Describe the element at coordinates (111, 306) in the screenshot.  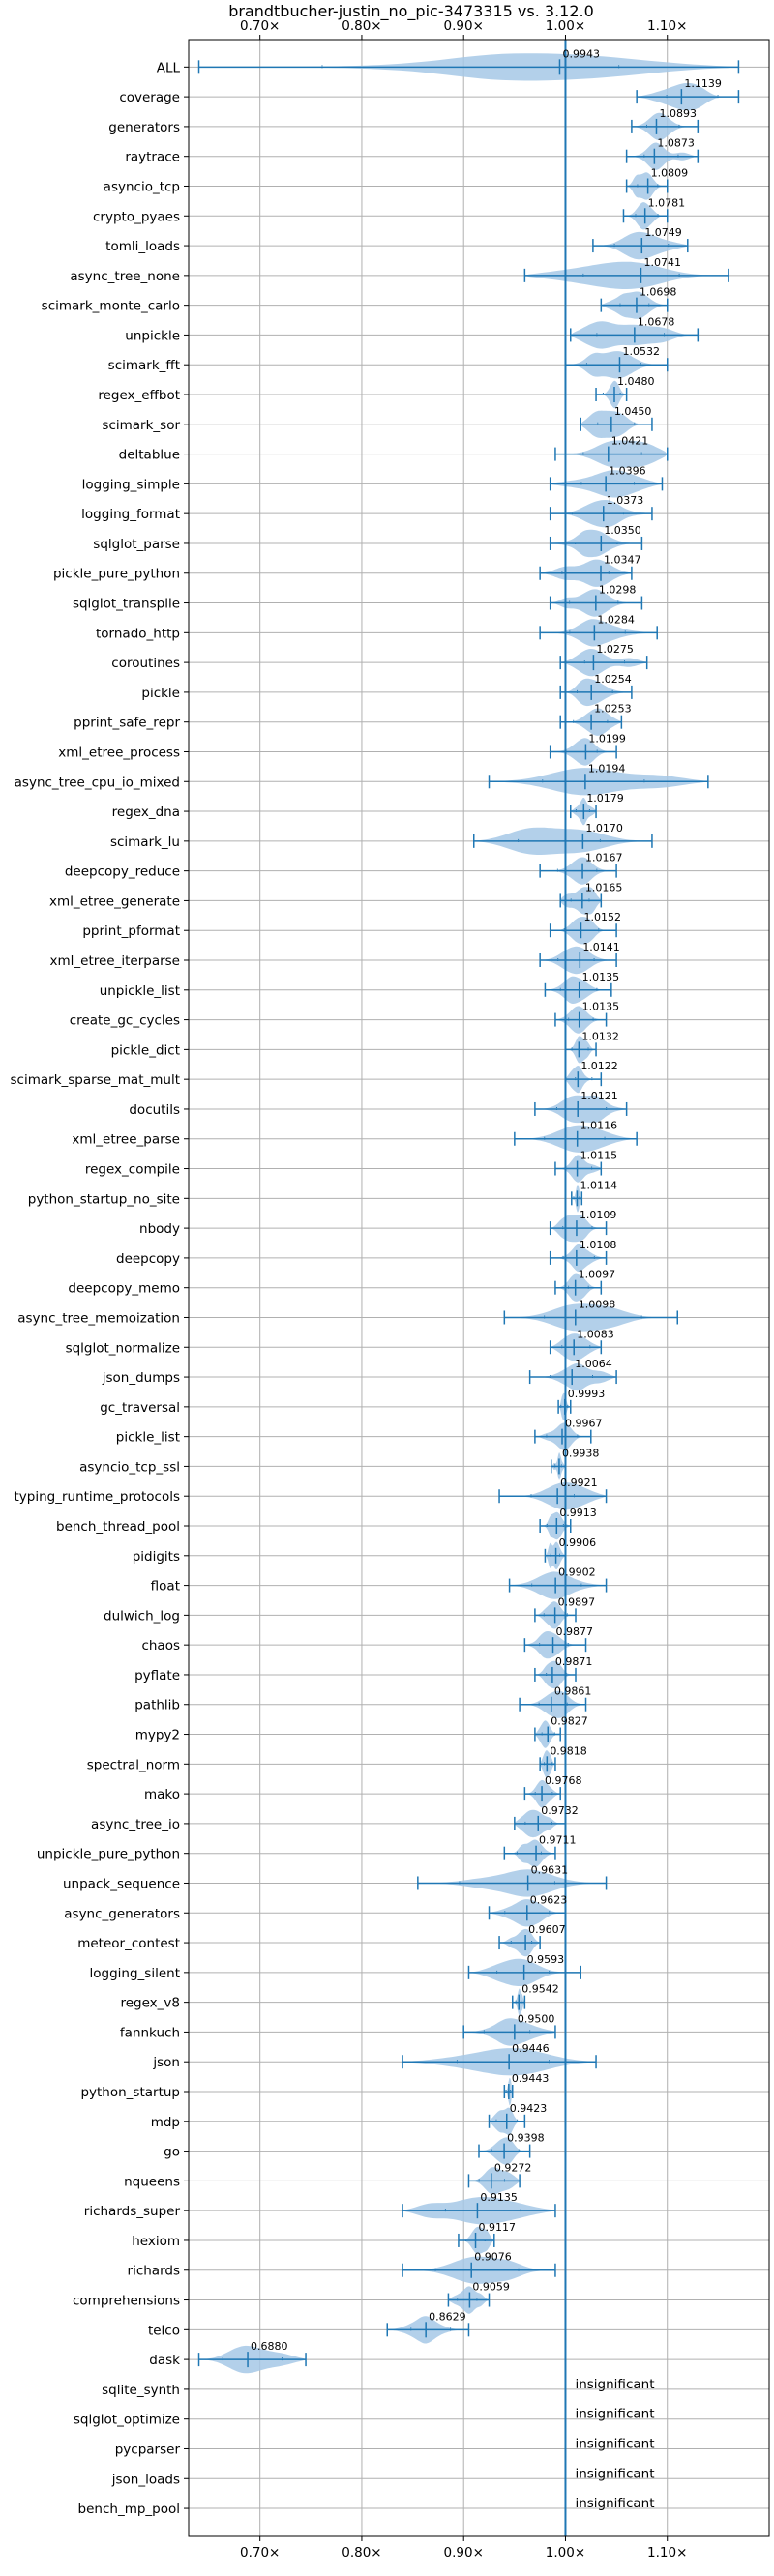
I see `category-label: scimark_monte_carlo` at that location.